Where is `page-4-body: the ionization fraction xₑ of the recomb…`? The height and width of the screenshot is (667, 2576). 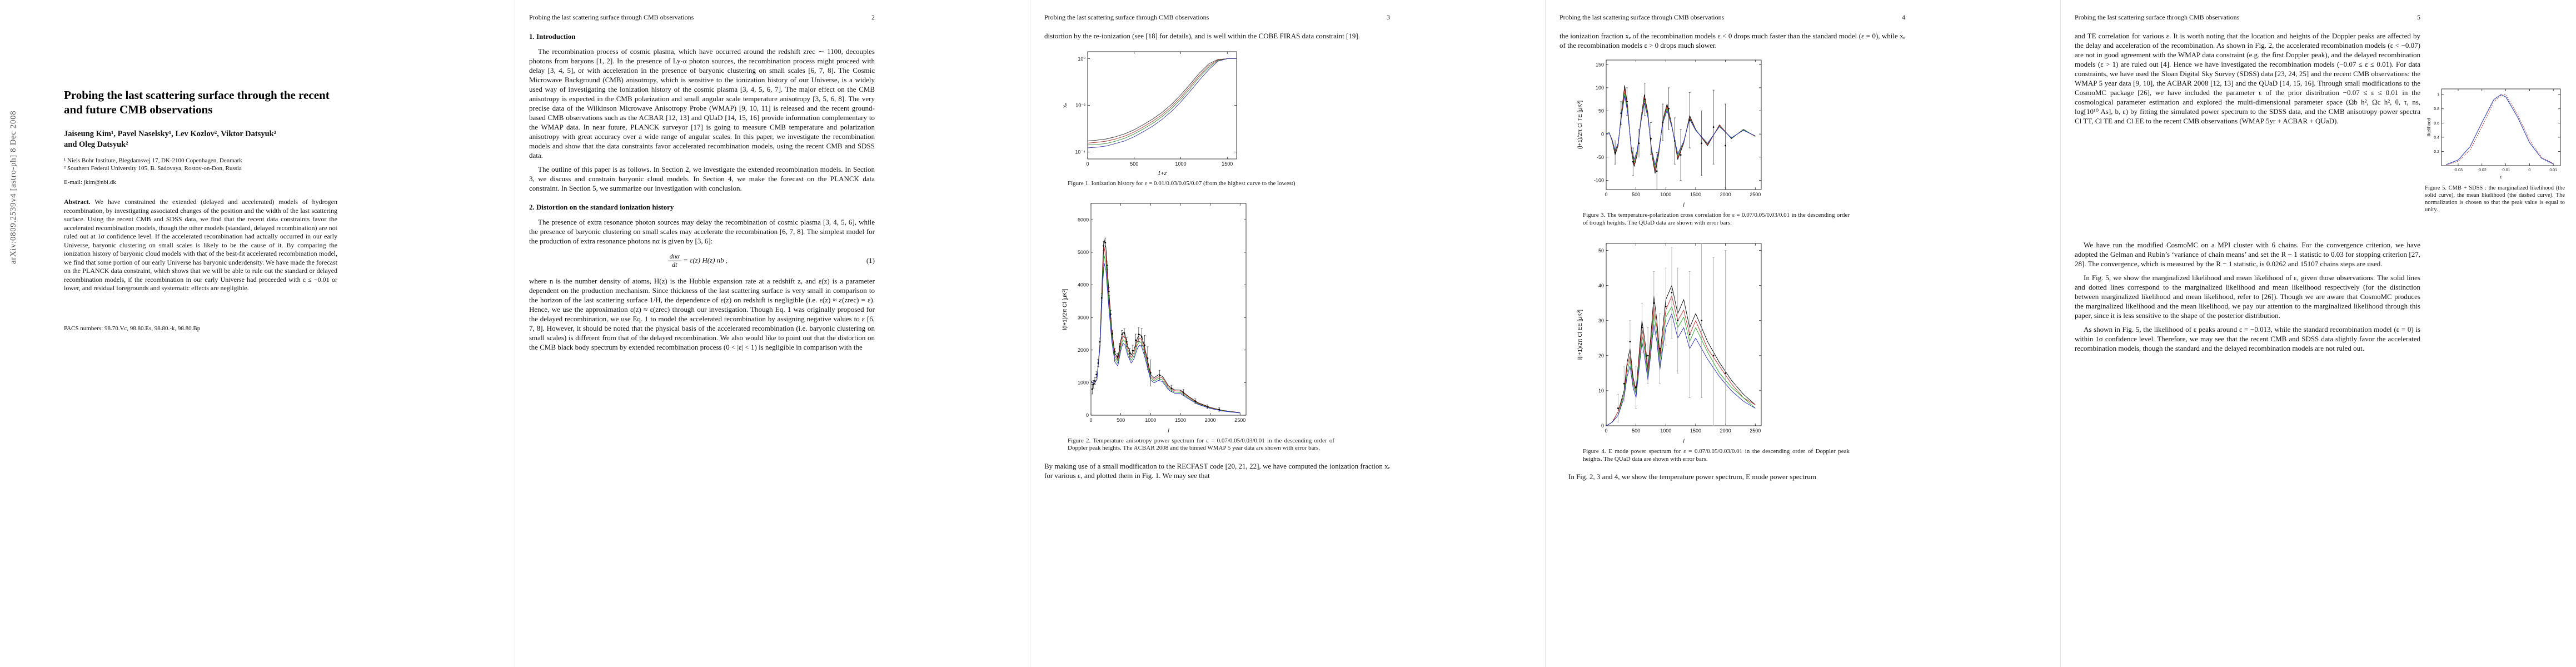
page-4-body: the ionization fraction xₑ of the recomb… is located at coordinates (1732, 256).